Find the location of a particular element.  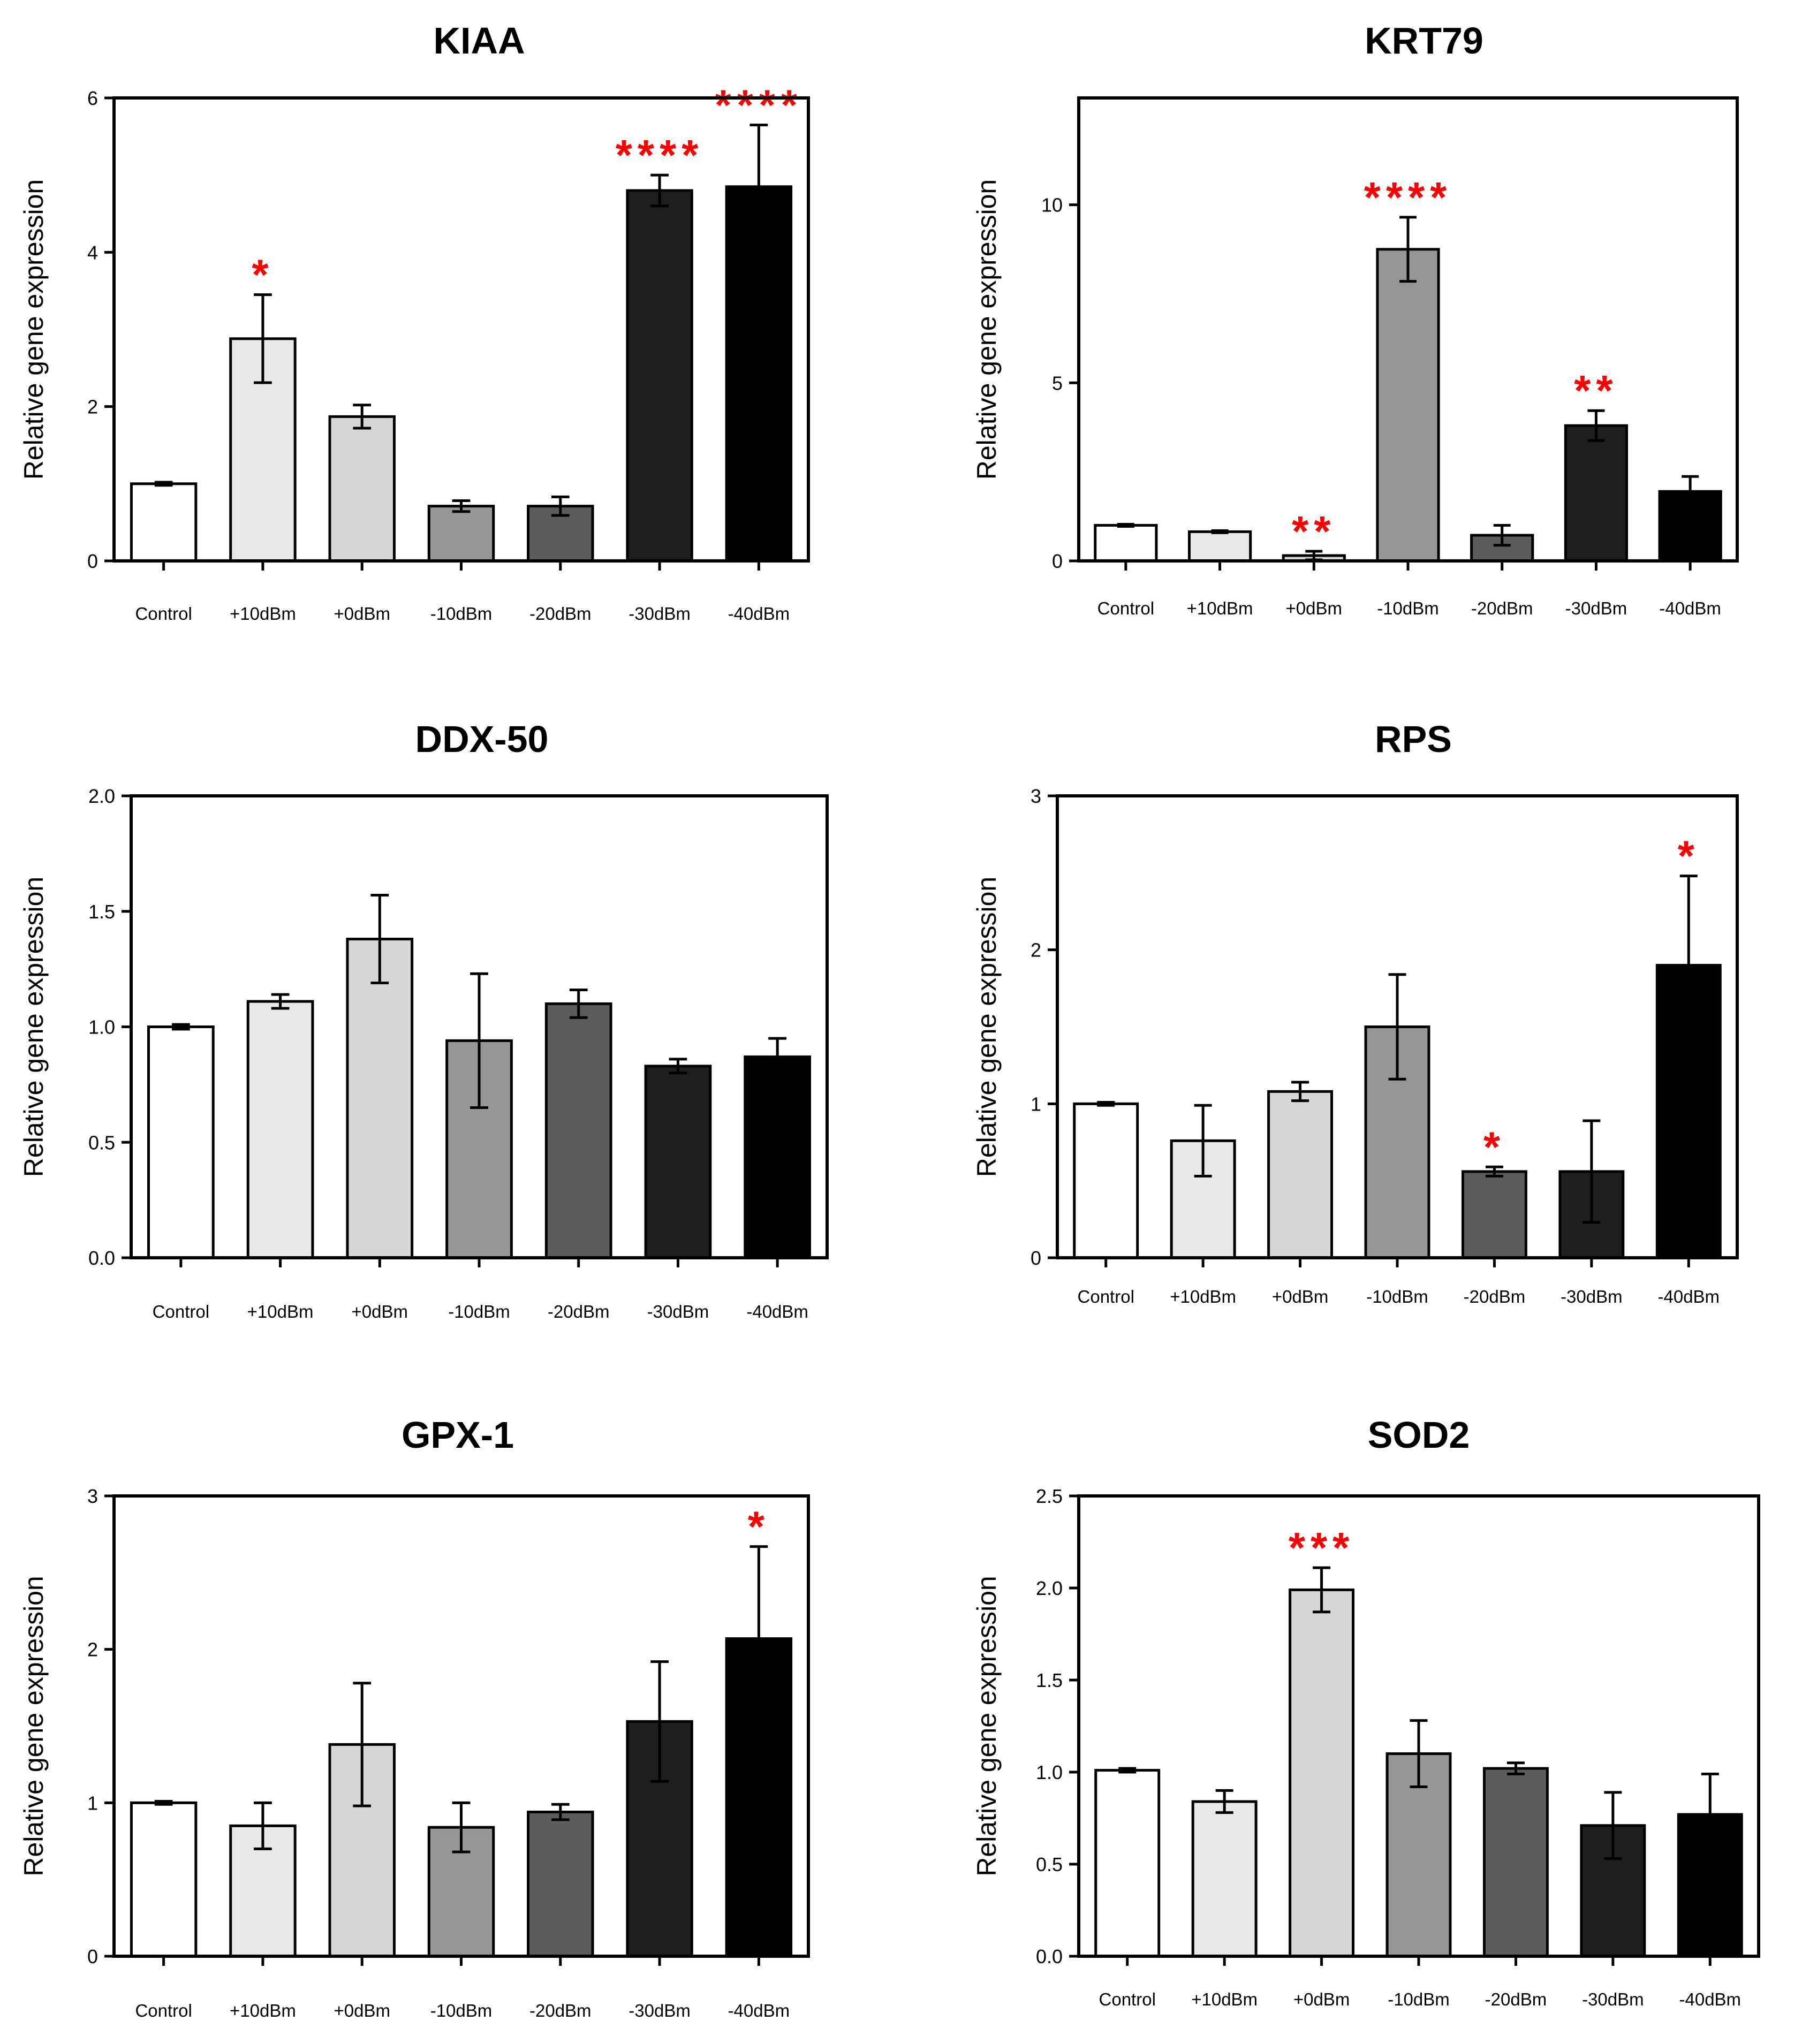

y-tick-label: 6 is located at coordinates (92, 98).